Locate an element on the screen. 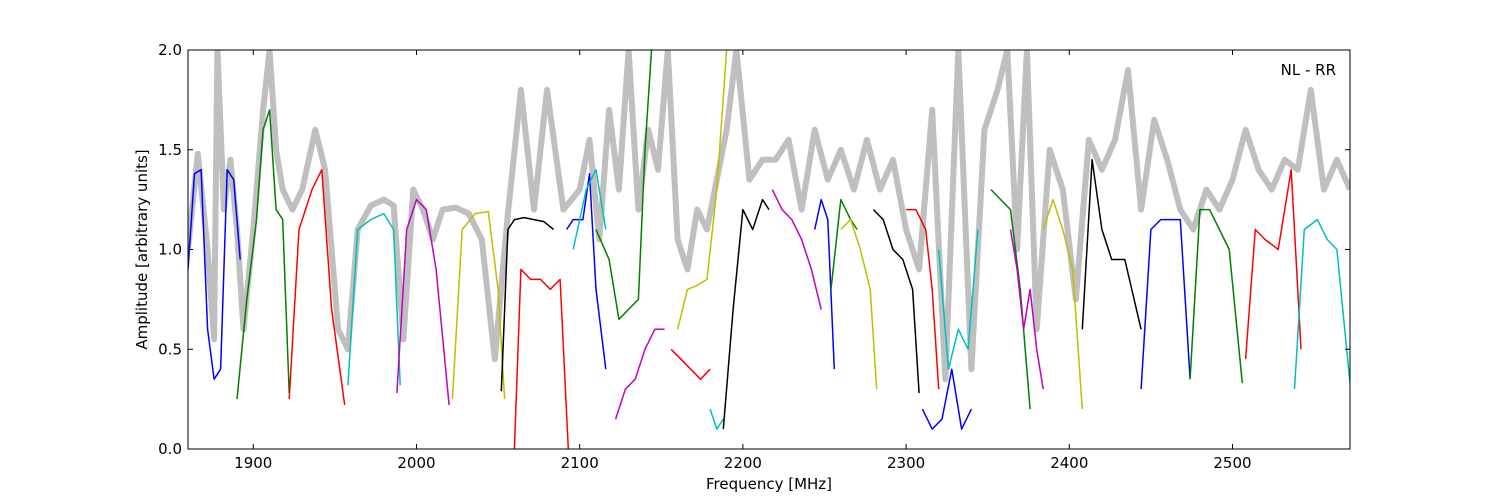  x-tick-label: 2100 is located at coordinates (580, 463).